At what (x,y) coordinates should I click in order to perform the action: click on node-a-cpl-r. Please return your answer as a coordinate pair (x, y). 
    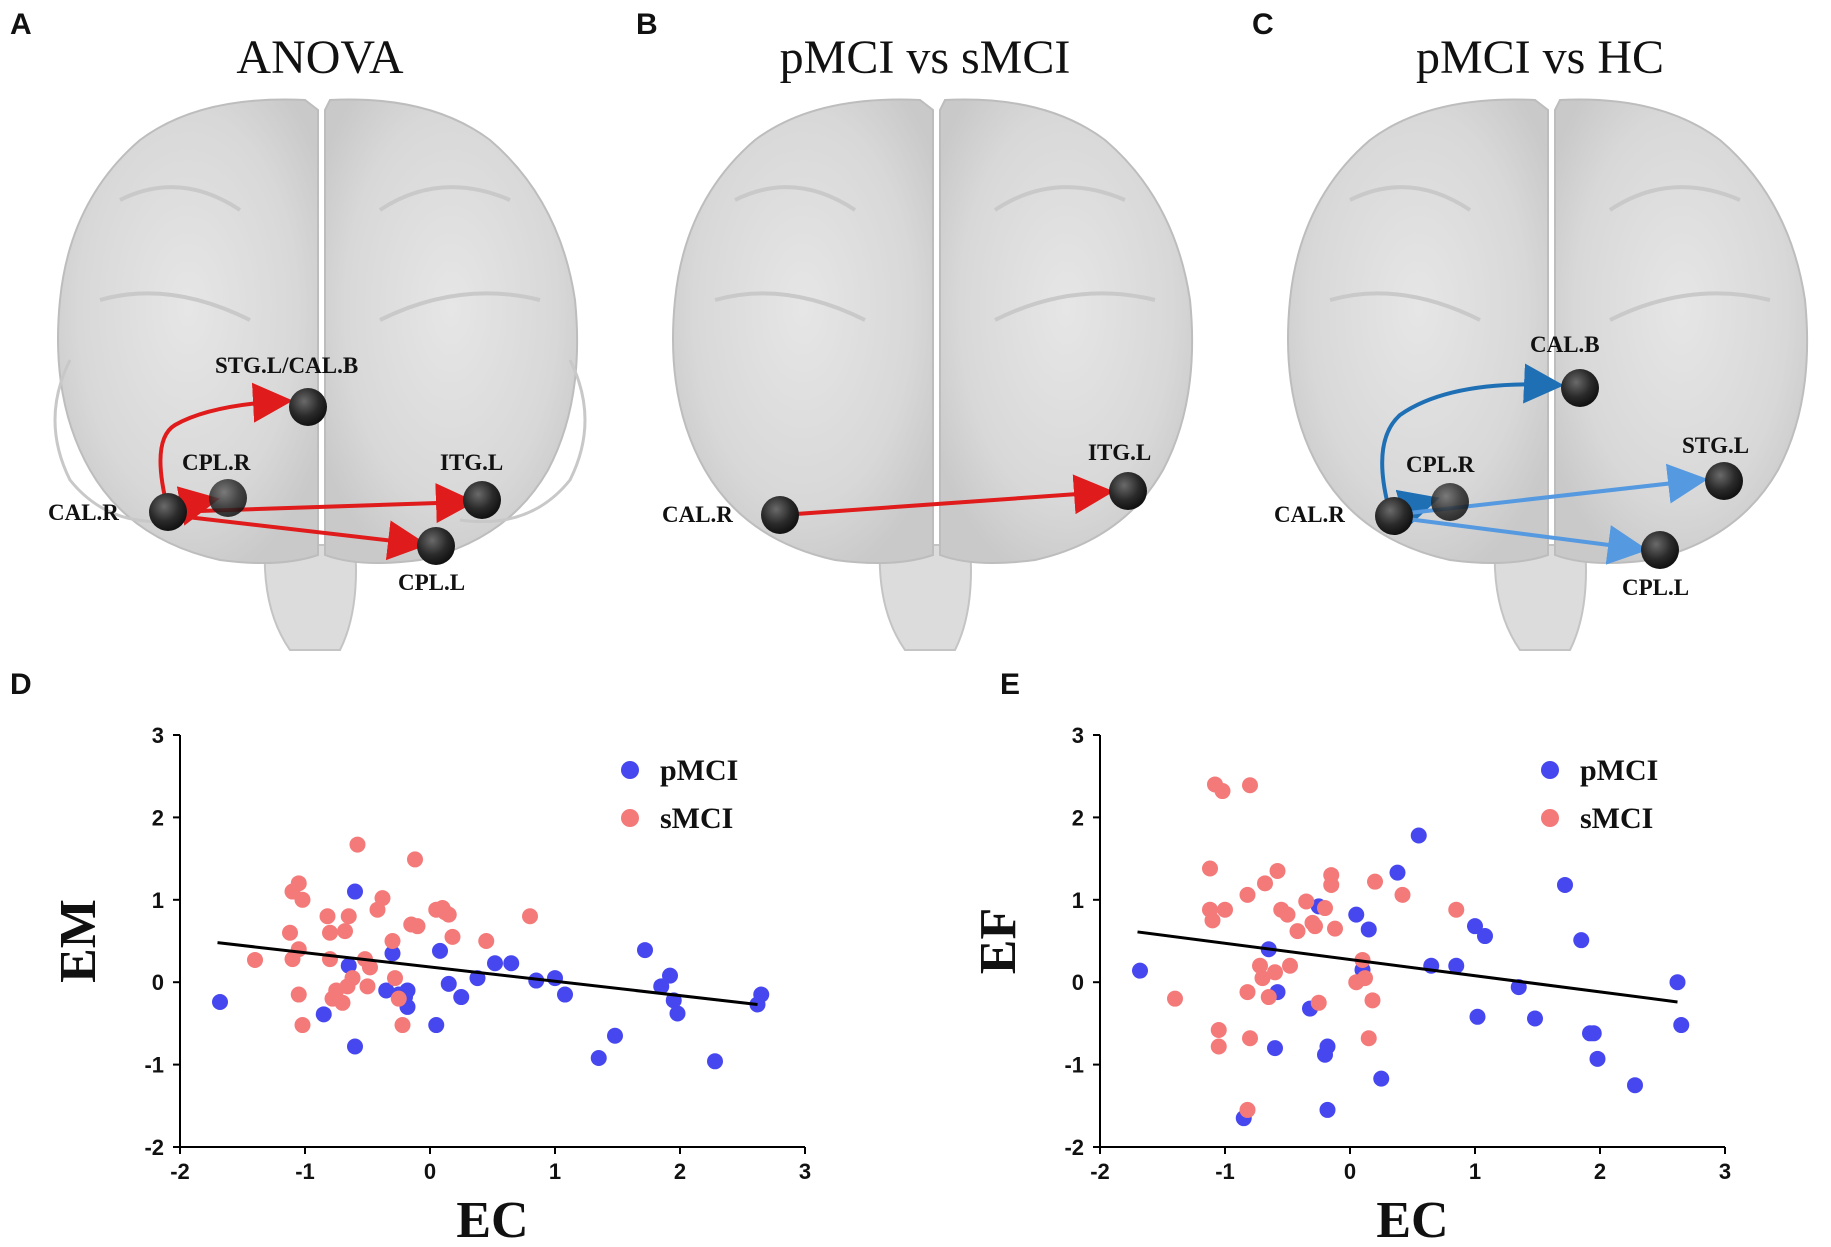
    Looking at the image, I should click on (228, 498).